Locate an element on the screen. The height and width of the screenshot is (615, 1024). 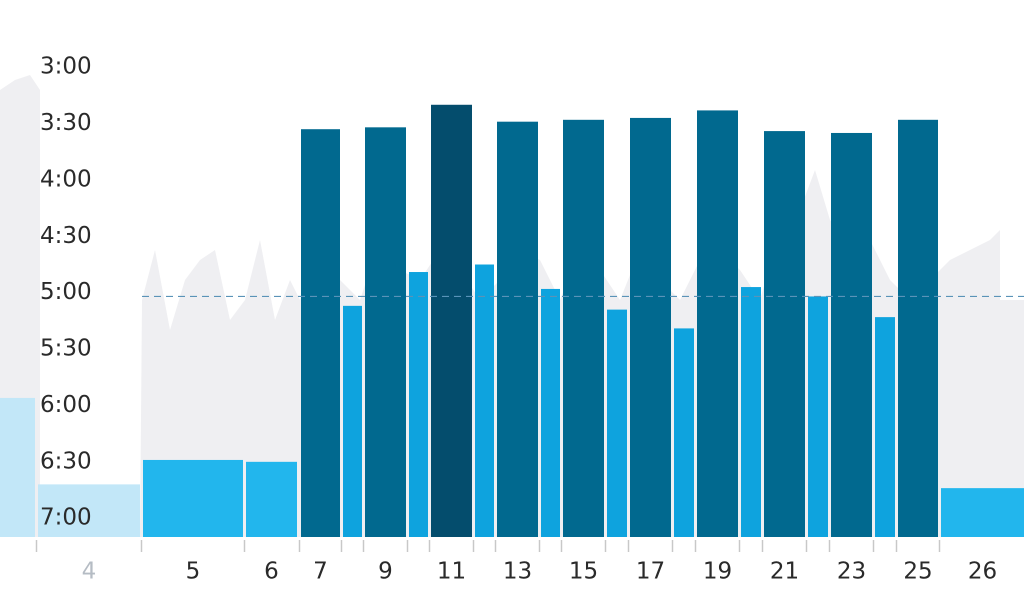
x-tick-label: 6 is located at coordinates (271, 572).